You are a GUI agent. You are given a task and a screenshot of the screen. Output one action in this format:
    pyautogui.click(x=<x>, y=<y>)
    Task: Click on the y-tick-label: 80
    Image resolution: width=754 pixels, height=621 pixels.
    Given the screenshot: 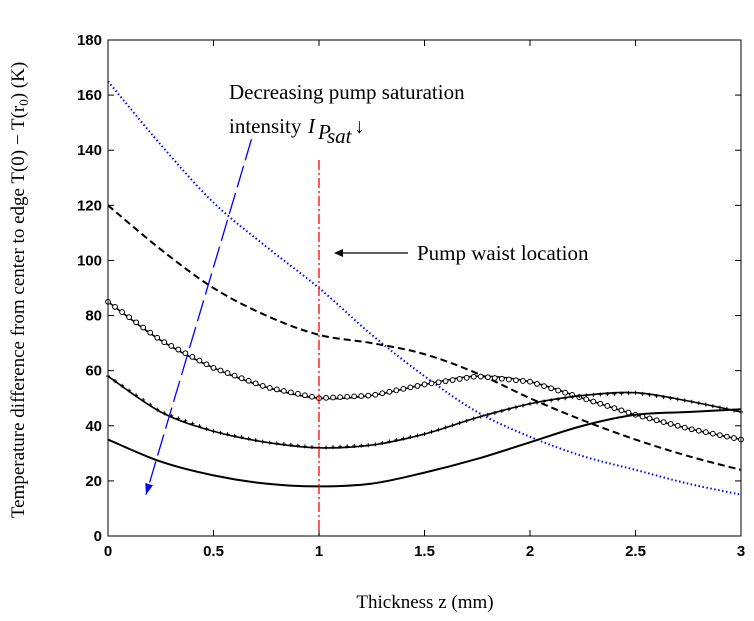 What is the action you would take?
    pyautogui.click(x=93, y=316)
    